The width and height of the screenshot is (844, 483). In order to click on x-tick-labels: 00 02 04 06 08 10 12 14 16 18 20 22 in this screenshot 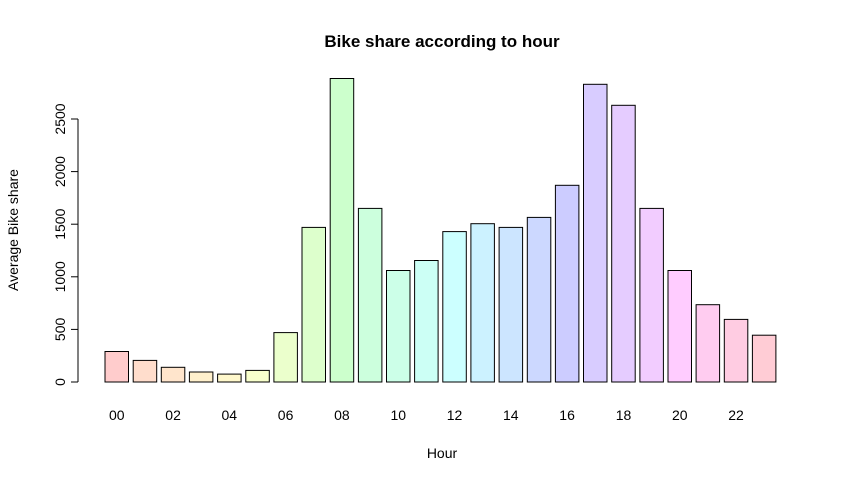, I will do `click(426, 415)`.